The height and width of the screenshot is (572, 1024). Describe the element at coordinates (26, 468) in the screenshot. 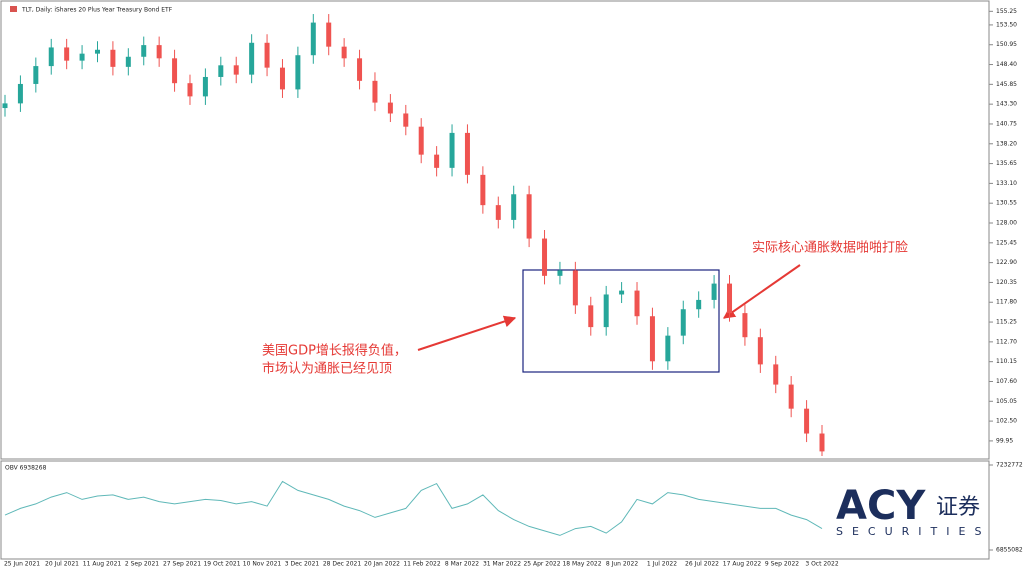

I see `obv-title: OBV 6938268` at that location.